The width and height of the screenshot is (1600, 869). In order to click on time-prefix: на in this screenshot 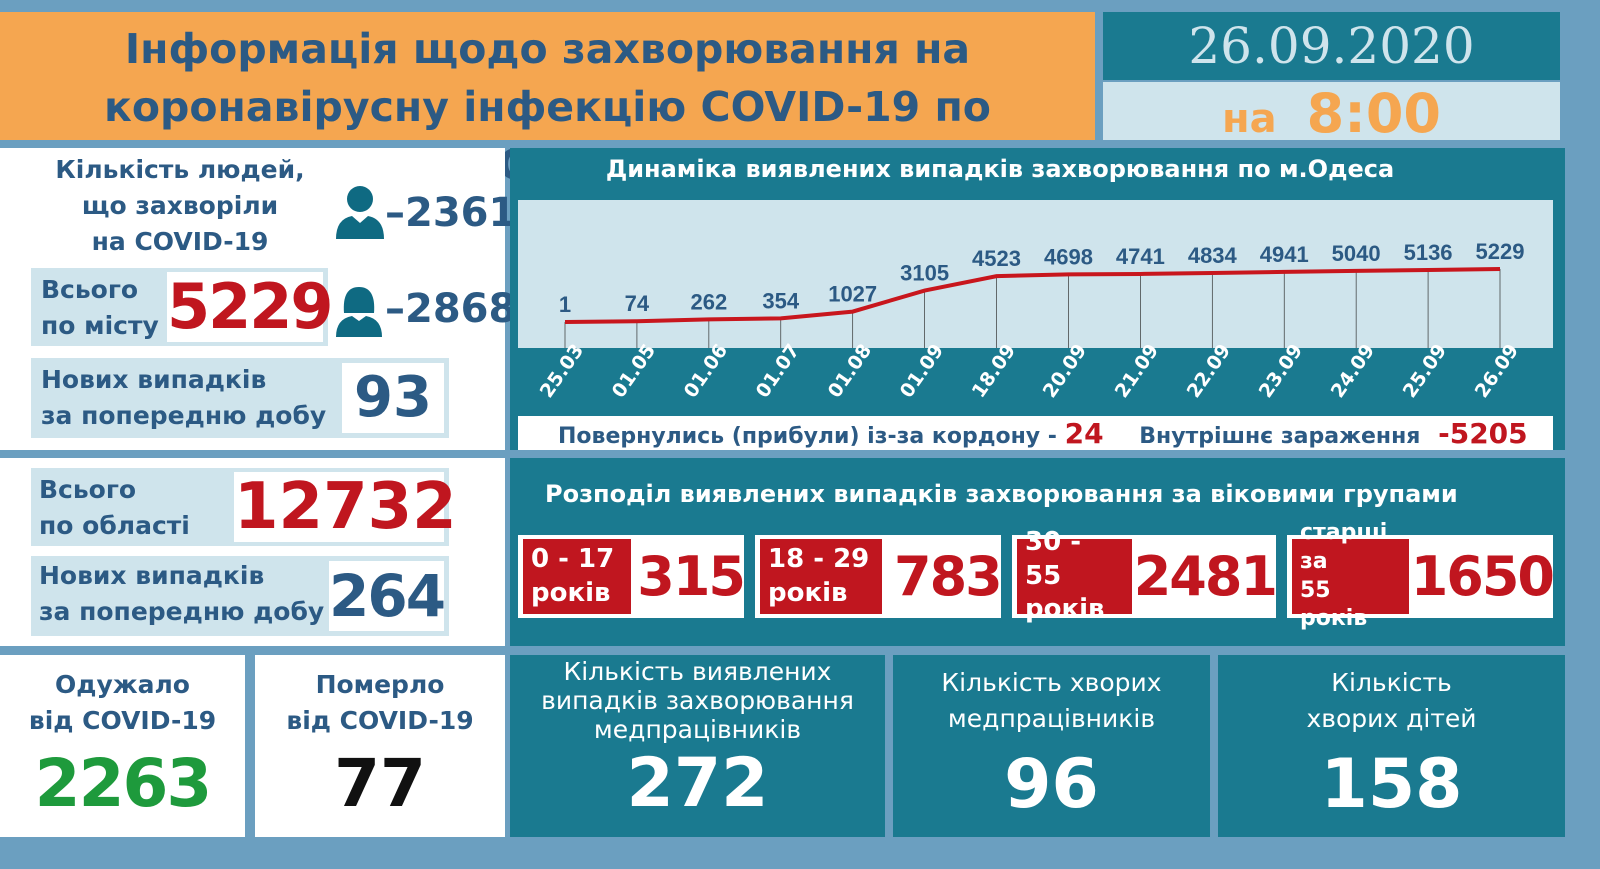, I will do `click(1249, 119)`.